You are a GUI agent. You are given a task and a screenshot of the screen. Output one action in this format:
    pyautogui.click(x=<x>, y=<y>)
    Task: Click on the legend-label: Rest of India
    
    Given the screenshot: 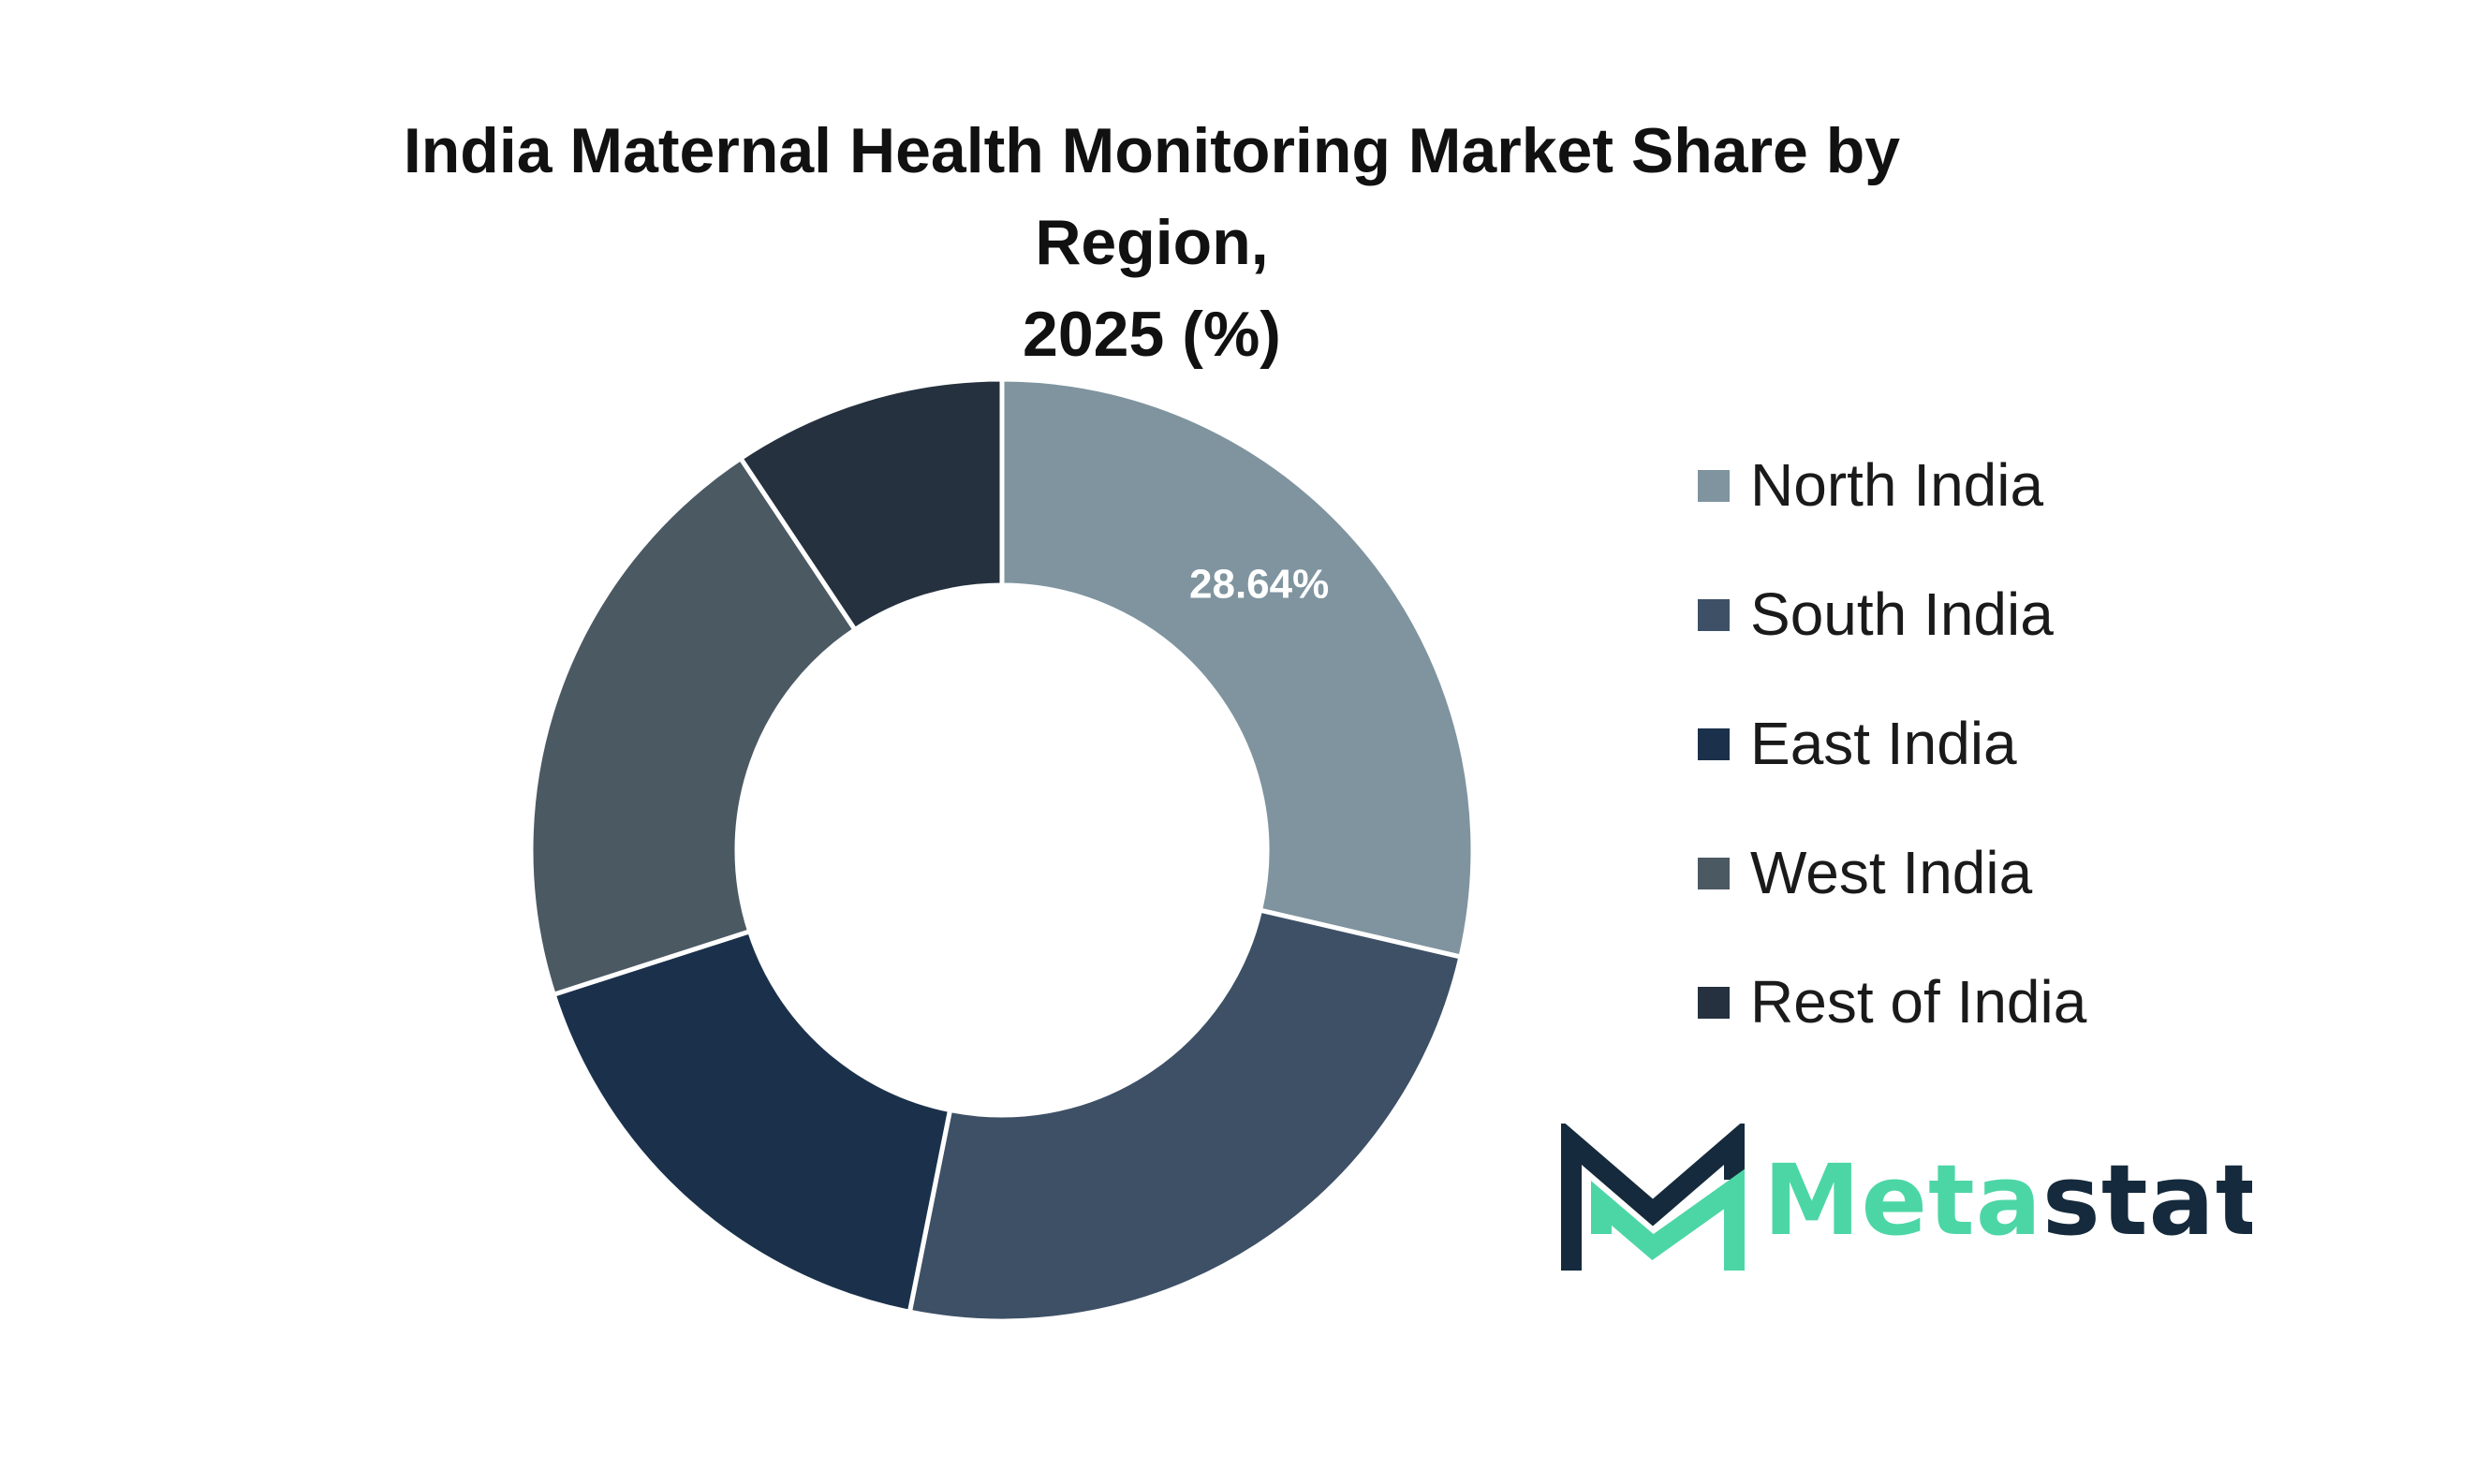 What is the action you would take?
    pyautogui.click(x=1918, y=1002)
    